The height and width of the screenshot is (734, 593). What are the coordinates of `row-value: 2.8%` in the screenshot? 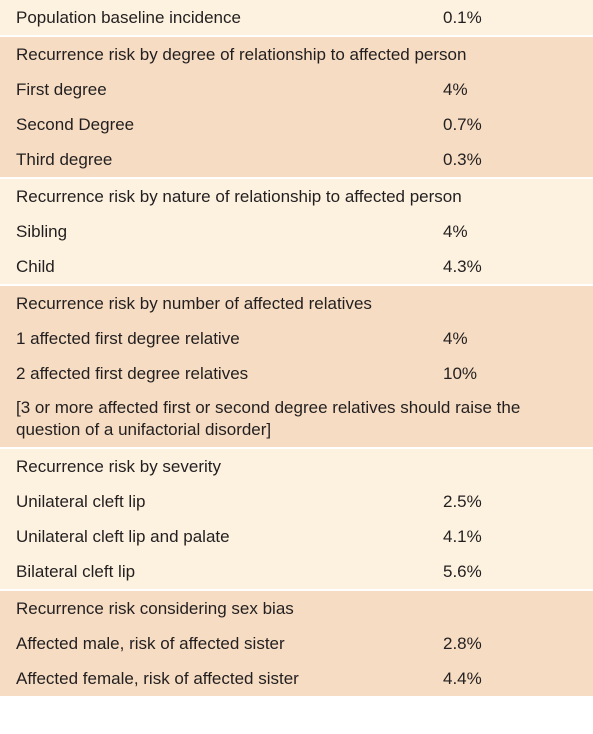 It's located at (462, 643).